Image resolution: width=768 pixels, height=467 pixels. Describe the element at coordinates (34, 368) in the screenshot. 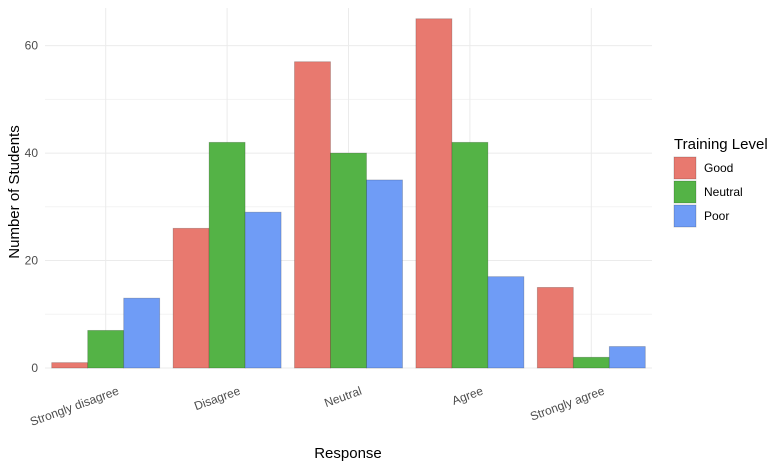

I see `y-tick-label: 0` at that location.